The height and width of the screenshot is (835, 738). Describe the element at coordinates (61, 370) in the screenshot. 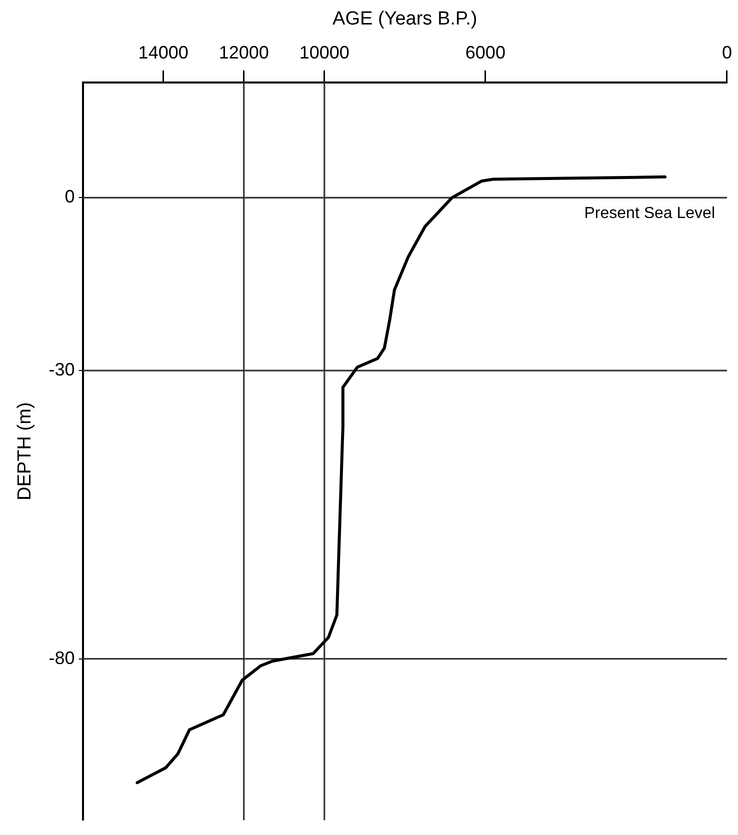

I see `y-tick-label: -30` at that location.